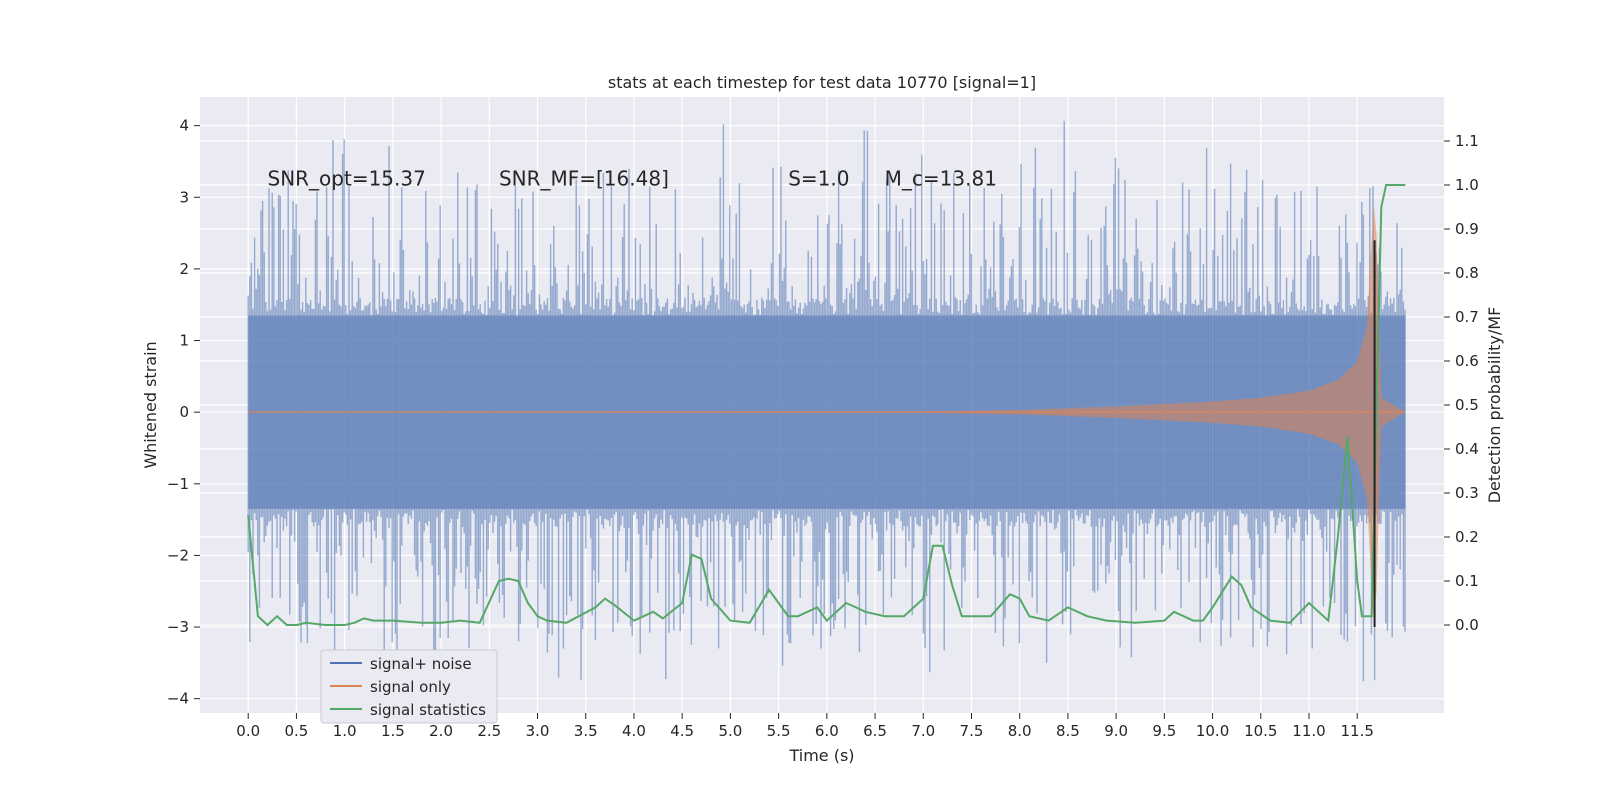 This screenshot has width=1600, height=800. What do you see at coordinates (584, 178) in the screenshot?
I see `annotation-label: SNR_MF=[16.48]` at bounding box center [584, 178].